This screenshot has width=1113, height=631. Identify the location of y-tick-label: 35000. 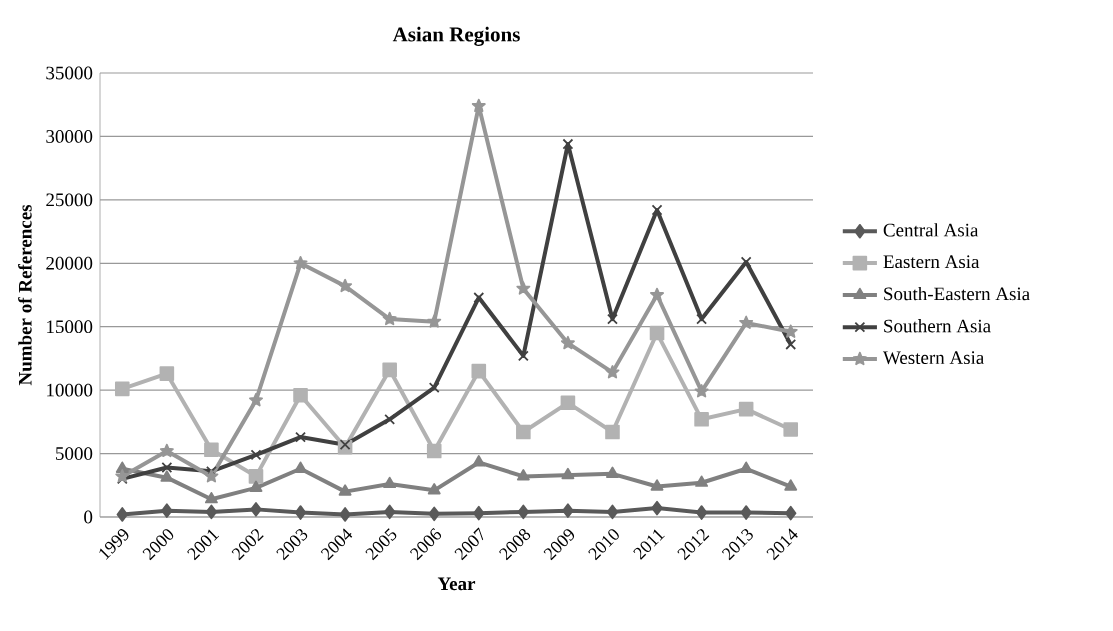
(69, 73).